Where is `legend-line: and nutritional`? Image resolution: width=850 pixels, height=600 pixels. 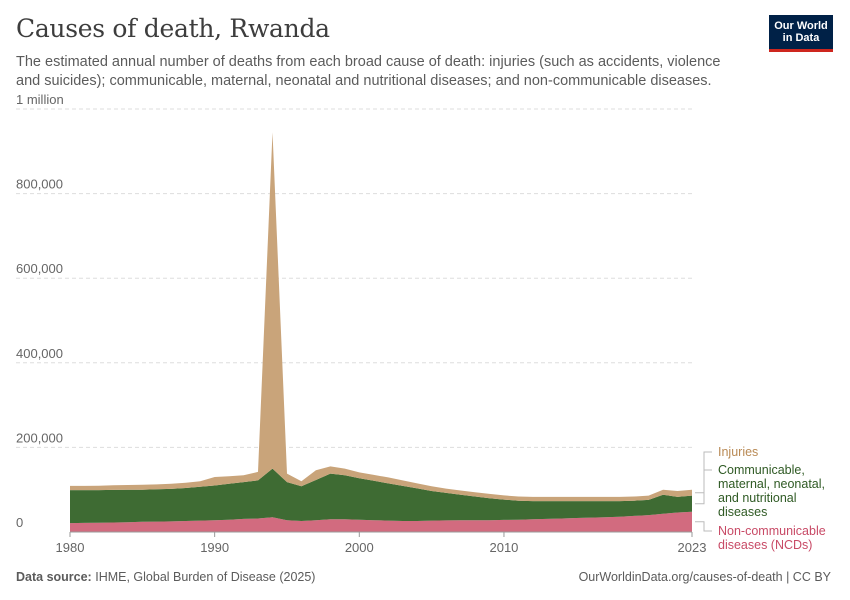 legend-line: and nutritional is located at coordinates (757, 498).